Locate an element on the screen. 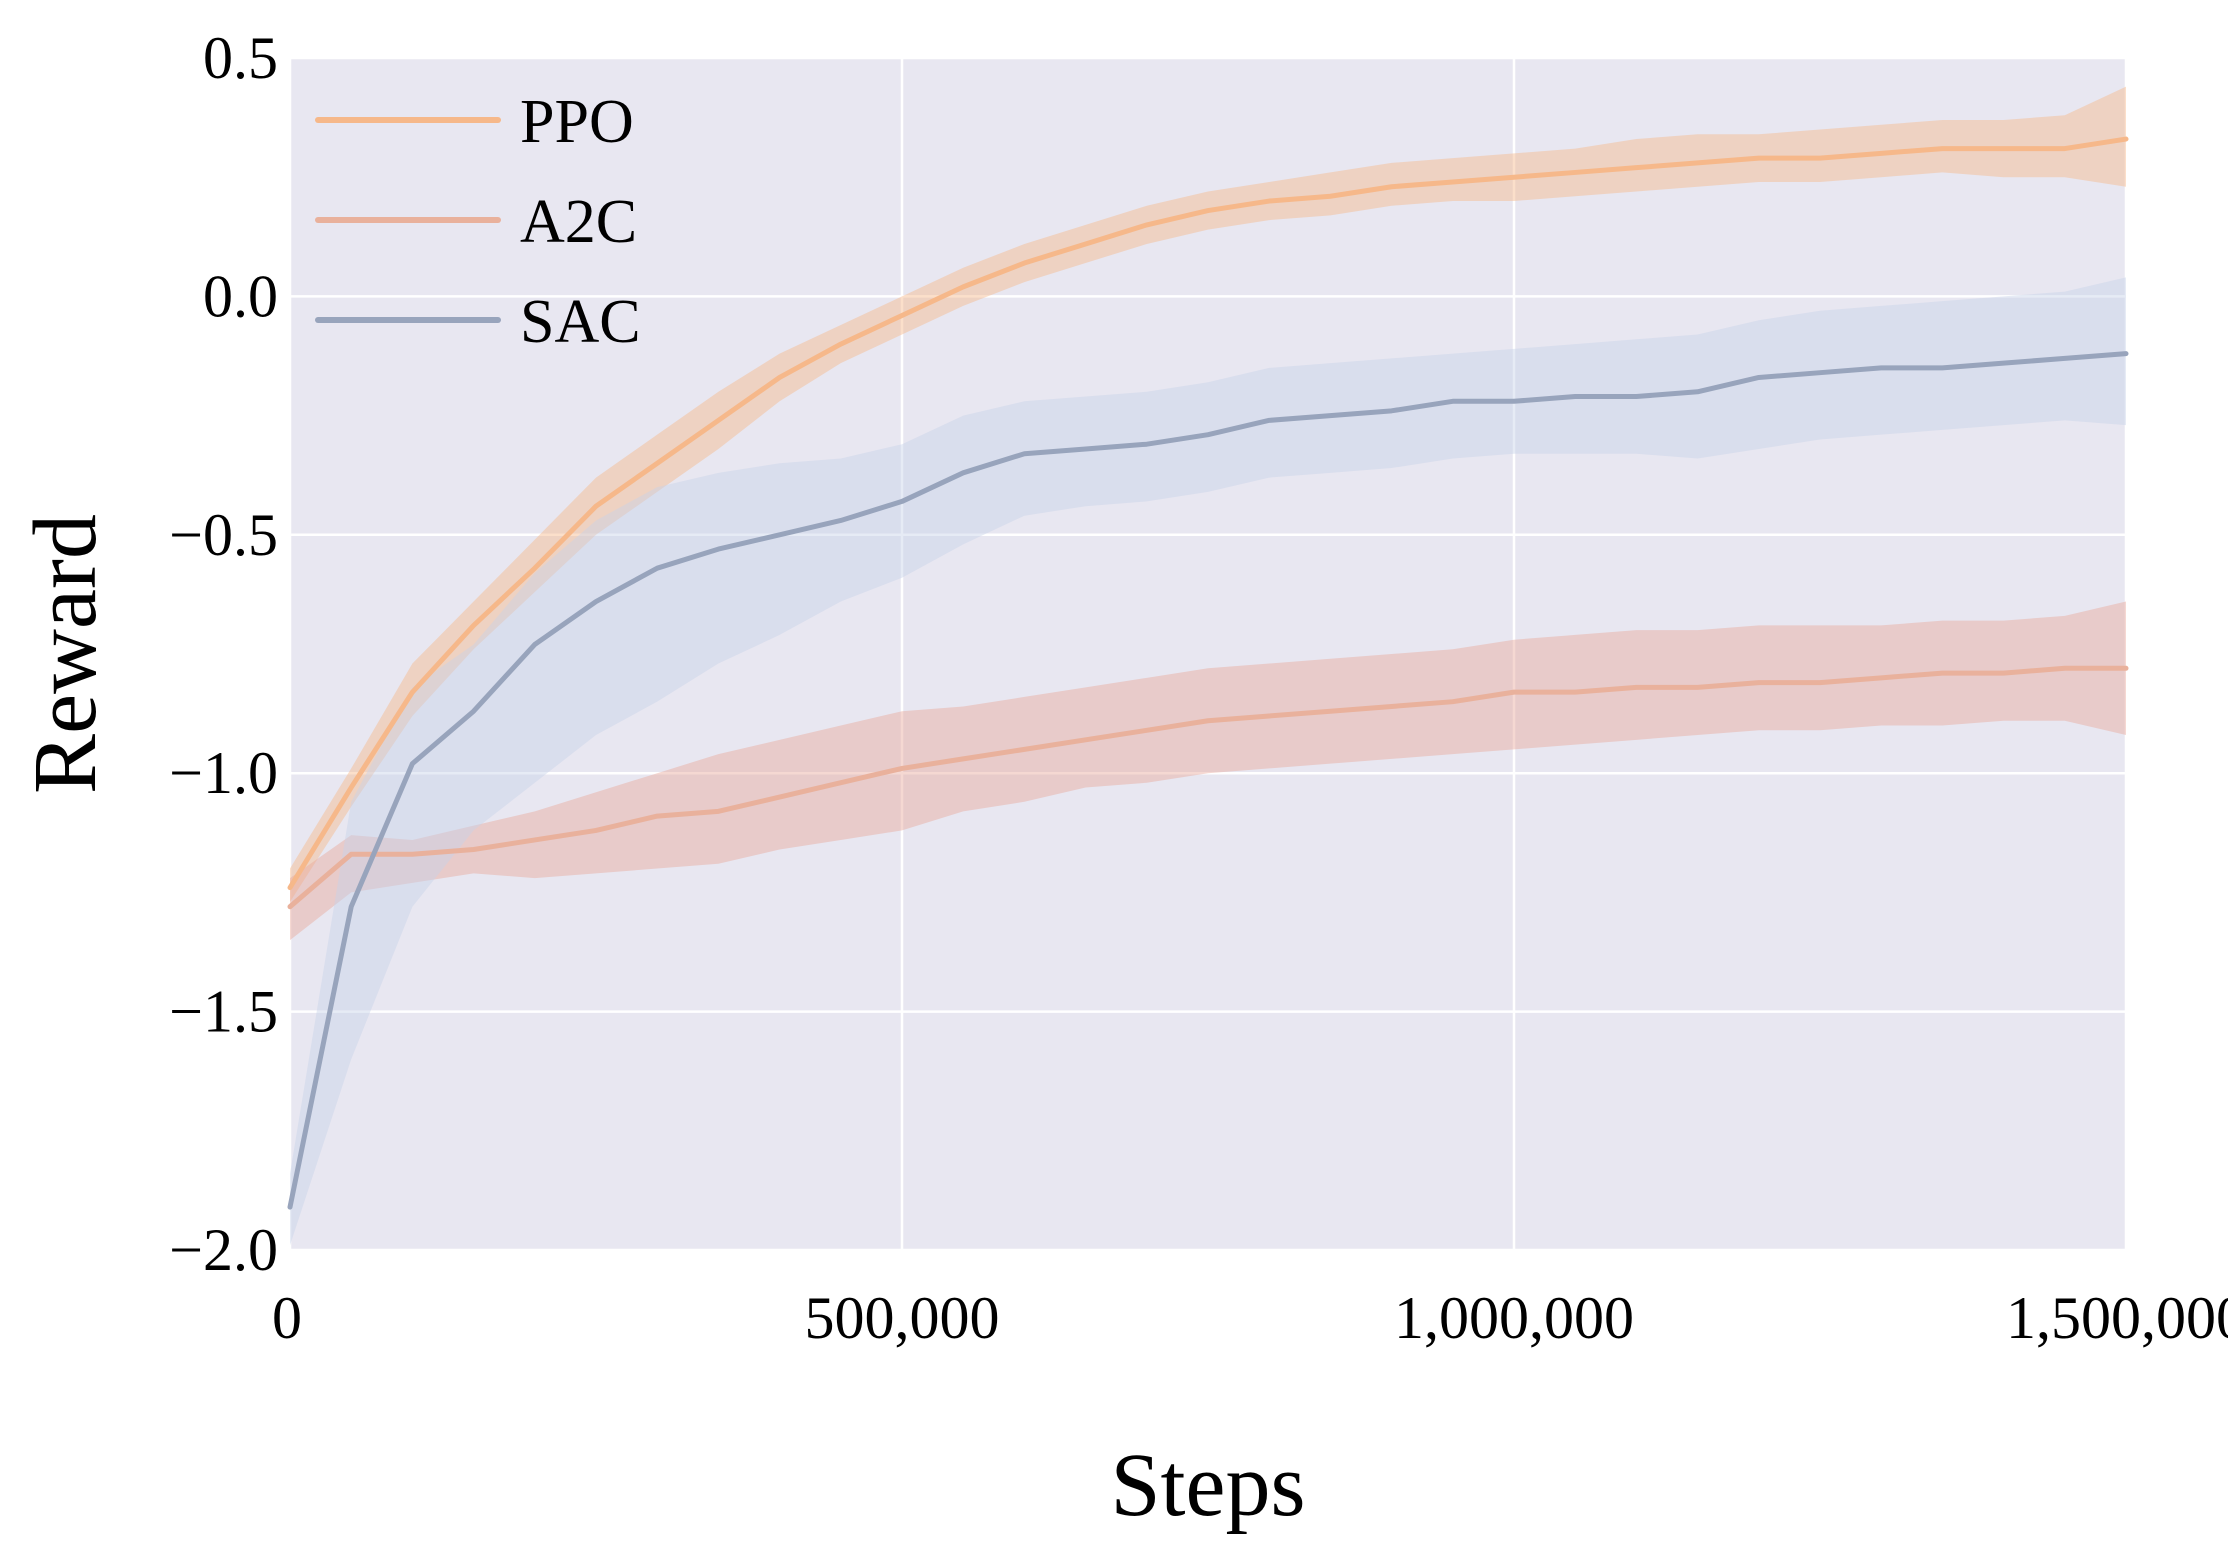  y-tick-label: 0.0 is located at coordinates (240, 296).